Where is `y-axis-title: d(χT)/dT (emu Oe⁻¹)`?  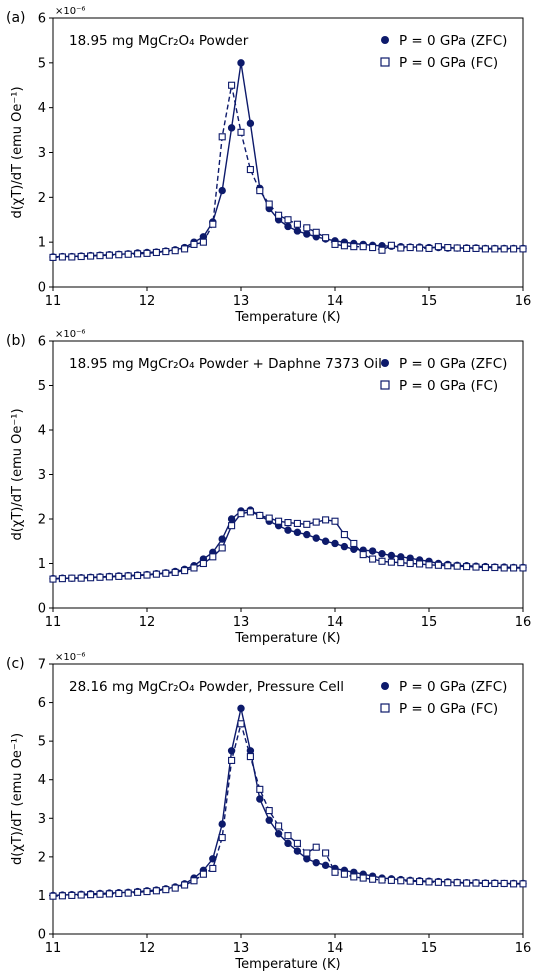
y-axis-title: d(χT)/dT (emu Oe⁻¹) is located at coordinates (17, 799).